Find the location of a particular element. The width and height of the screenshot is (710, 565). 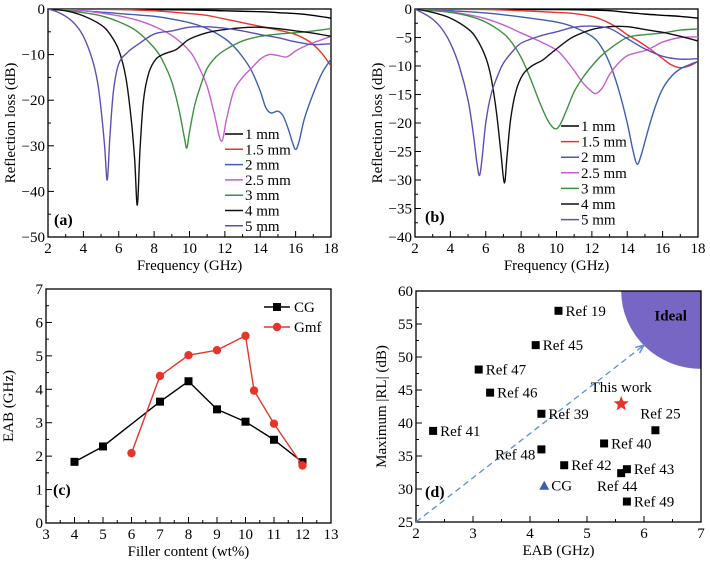

point-label: Ref 44 is located at coordinates (617, 487).